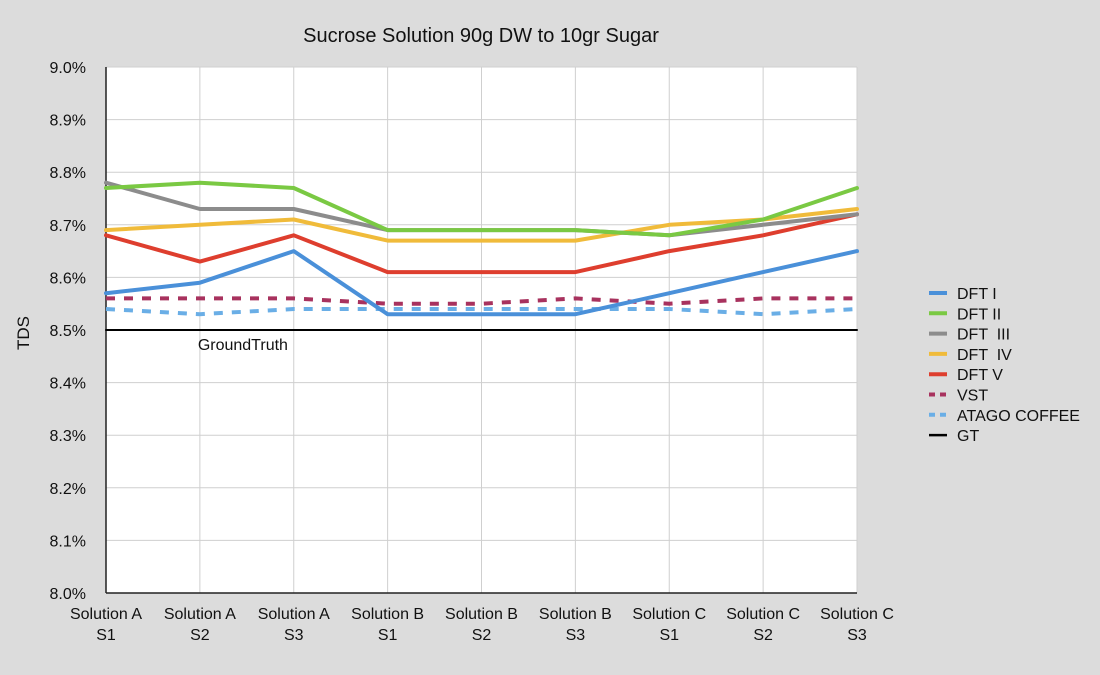 The height and width of the screenshot is (675, 1100). What do you see at coordinates (68, 331) in the screenshot?
I see `y-tick-label: 8.5%` at bounding box center [68, 331].